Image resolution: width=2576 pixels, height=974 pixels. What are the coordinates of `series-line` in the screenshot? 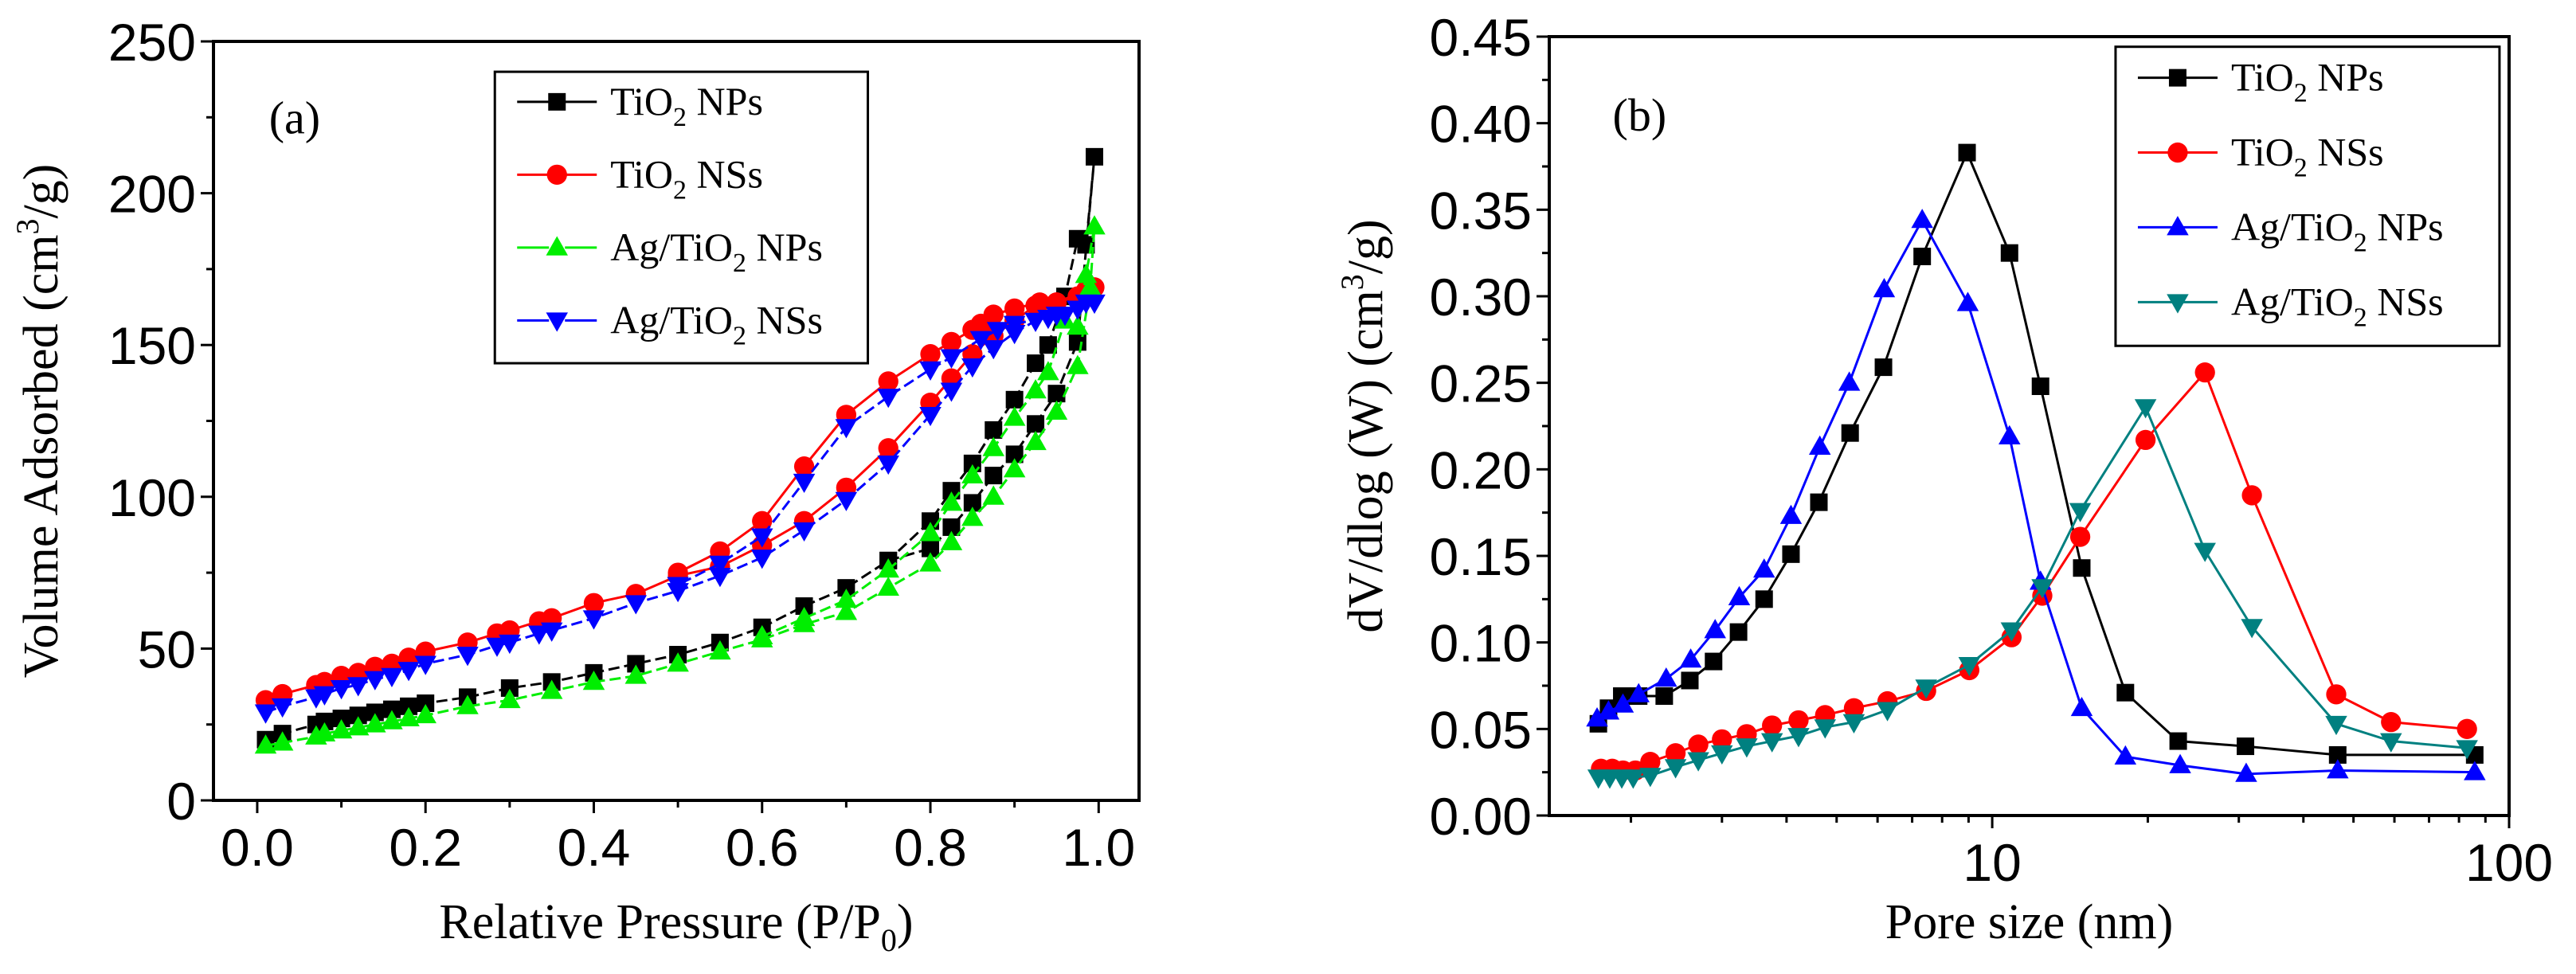 It's located at (679, 508).